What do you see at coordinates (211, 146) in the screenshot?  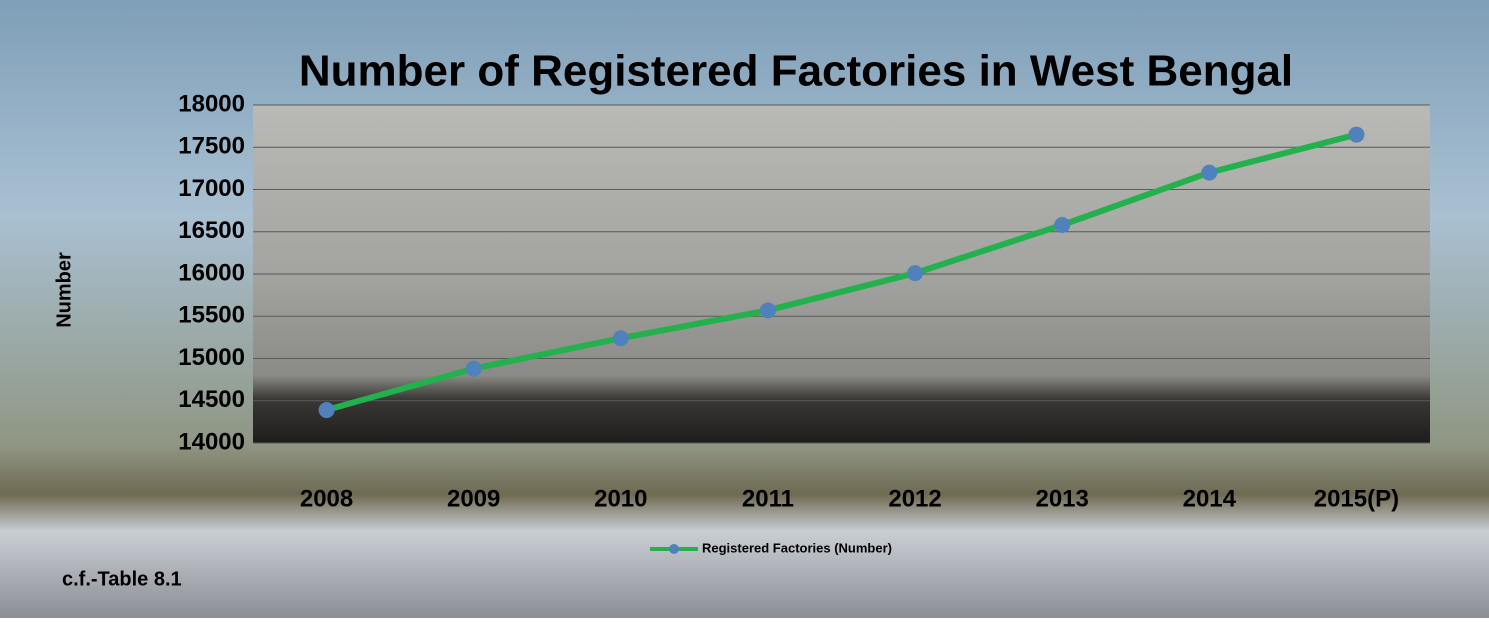 I see `y-tick-label: 17500` at bounding box center [211, 146].